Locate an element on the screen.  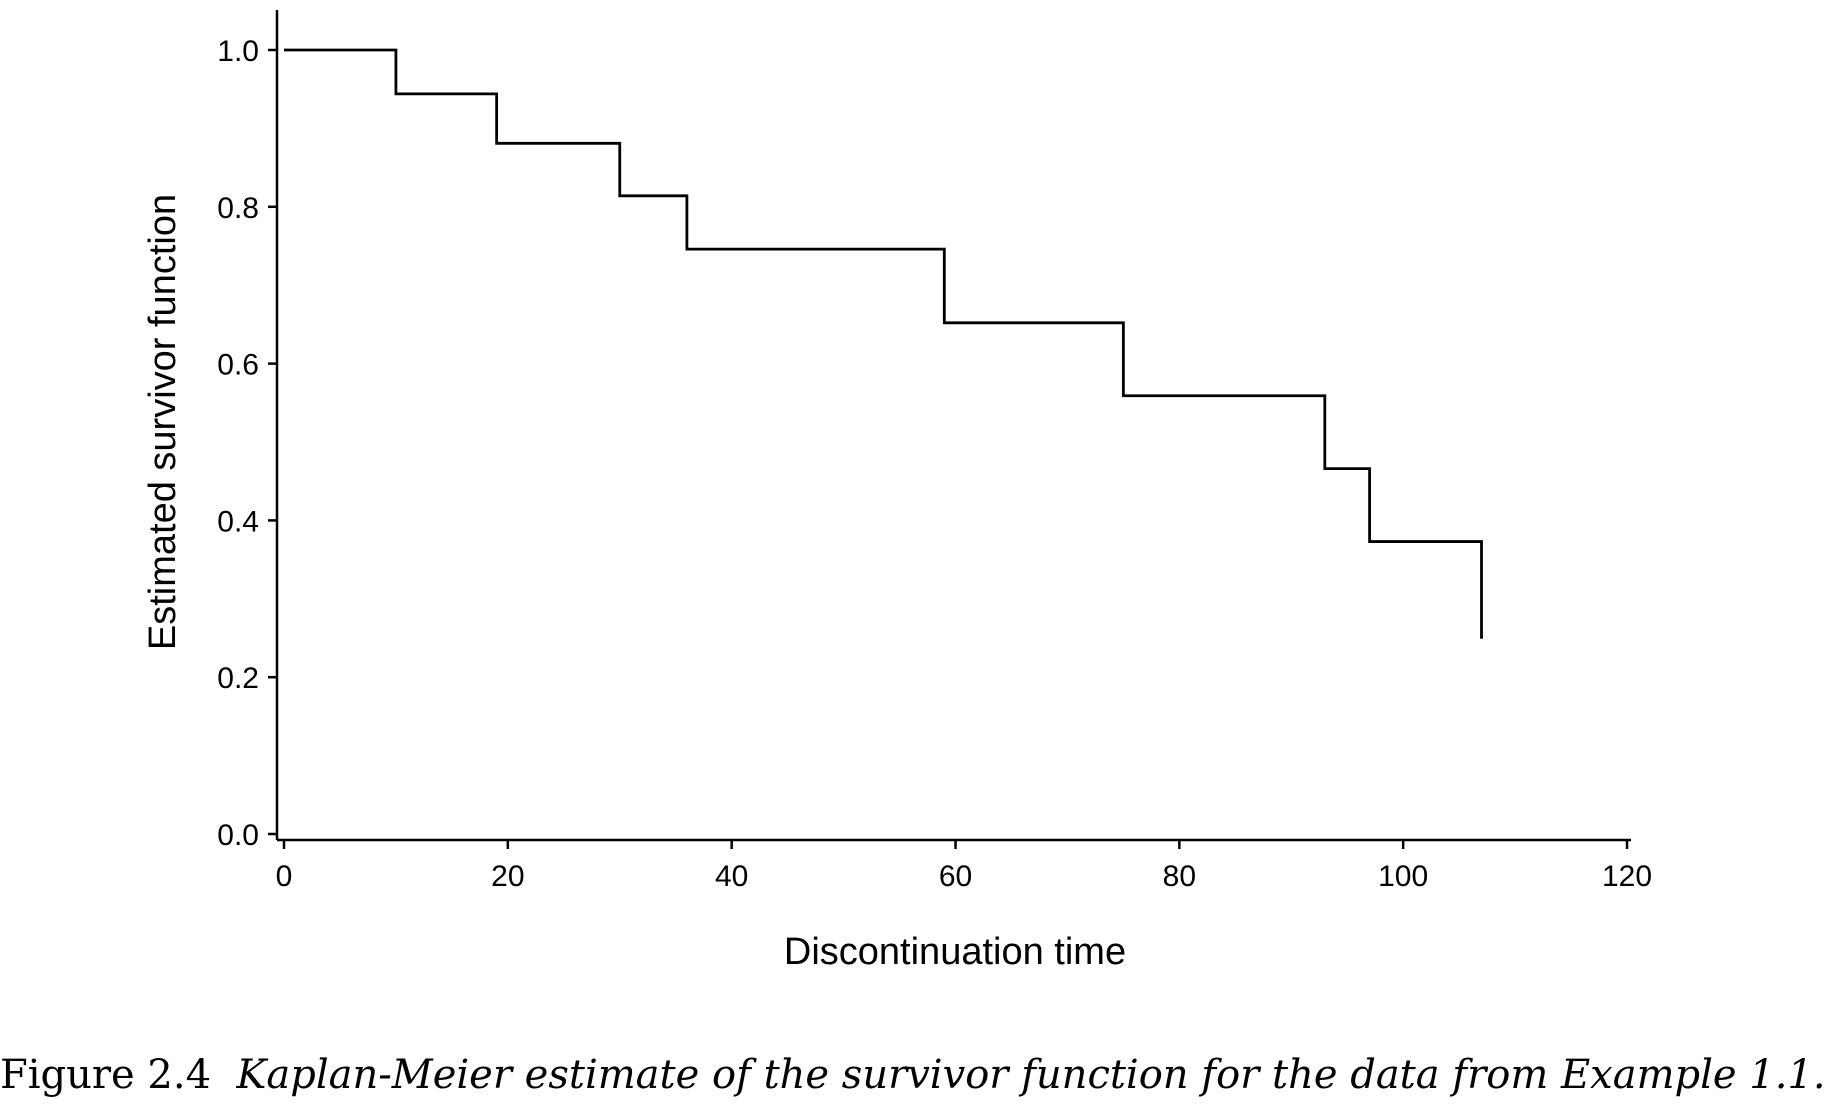
y-tick-label: 0.0 is located at coordinates (238, 835).